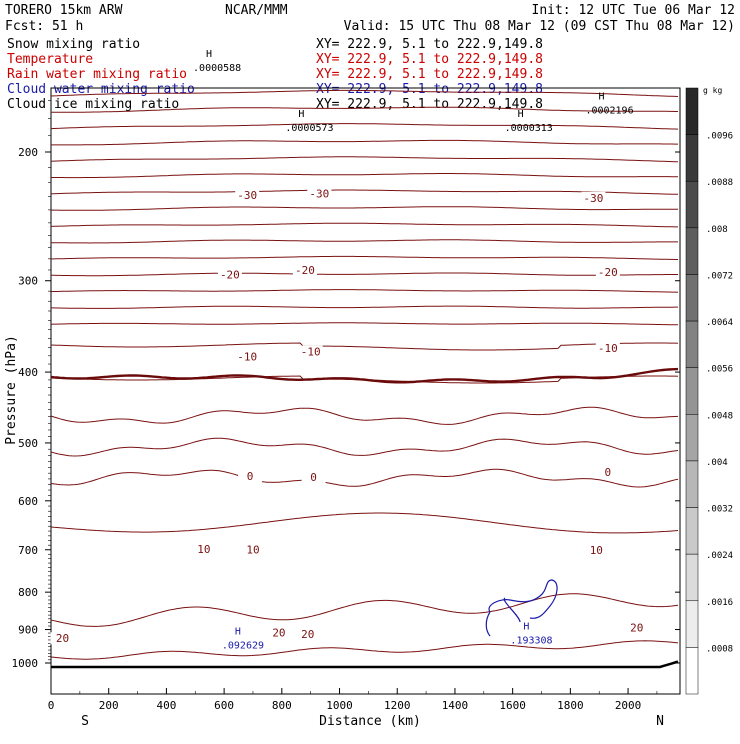 The height and width of the screenshot is (744, 740). Describe the element at coordinates (628, 705) in the screenshot. I see `x-tick-label: 2000` at that location.